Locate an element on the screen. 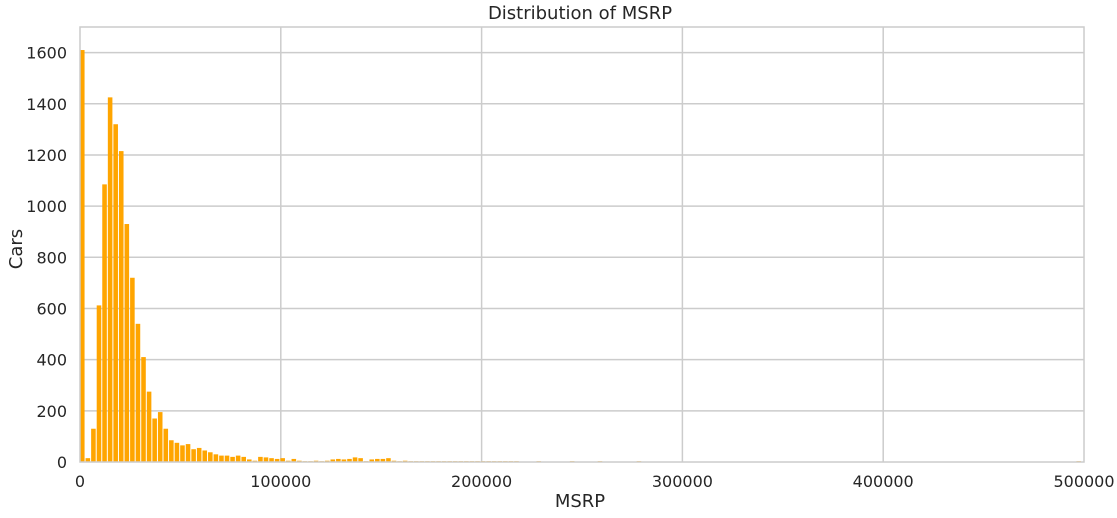 The height and width of the screenshot is (518, 1117). y-tick-label: 1400 is located at coordinates (46, 104).